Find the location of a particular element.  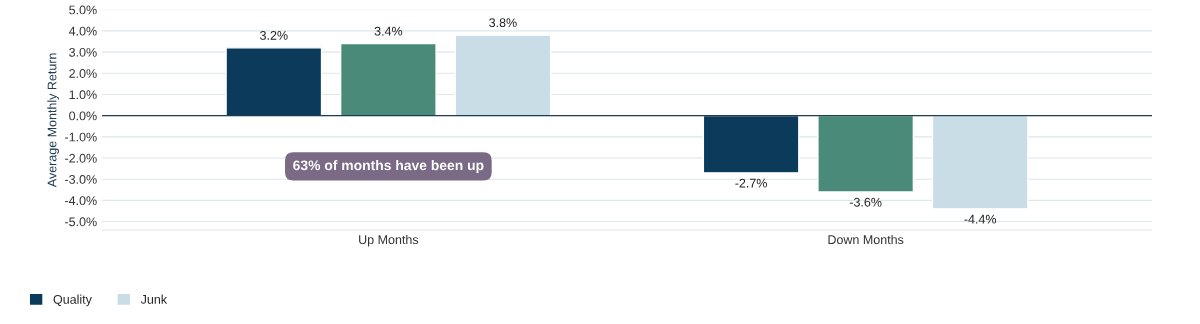

annotation: 63% of months have been up is located at coordinates (388, 166).